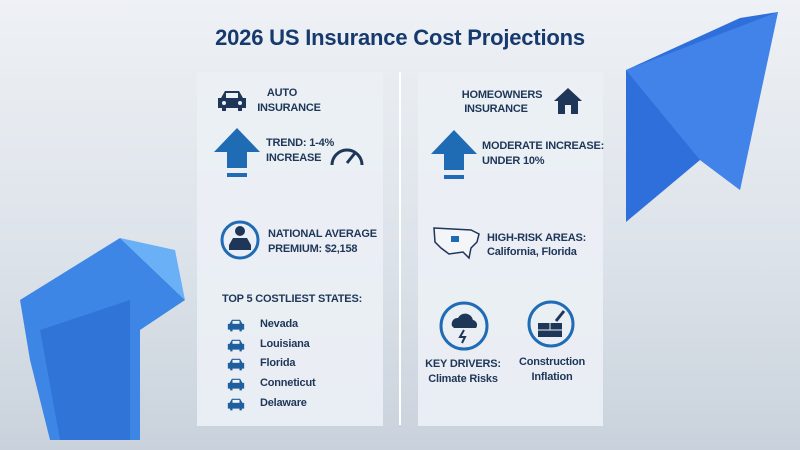  Describe the element at coordinates (551, 324) in the screenshot. I see `construction-icon` at that location.